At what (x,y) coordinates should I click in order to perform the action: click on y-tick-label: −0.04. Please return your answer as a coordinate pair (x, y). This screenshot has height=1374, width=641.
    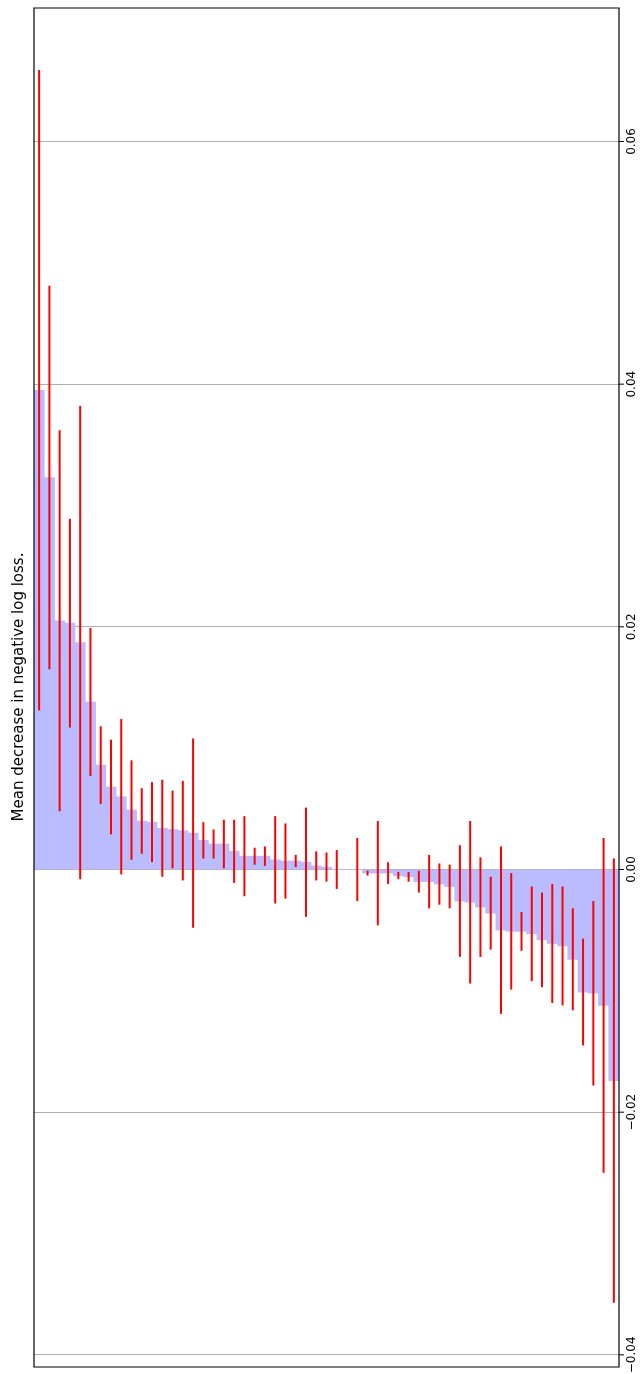
    Looking at the image, I should click on (631, 1355).